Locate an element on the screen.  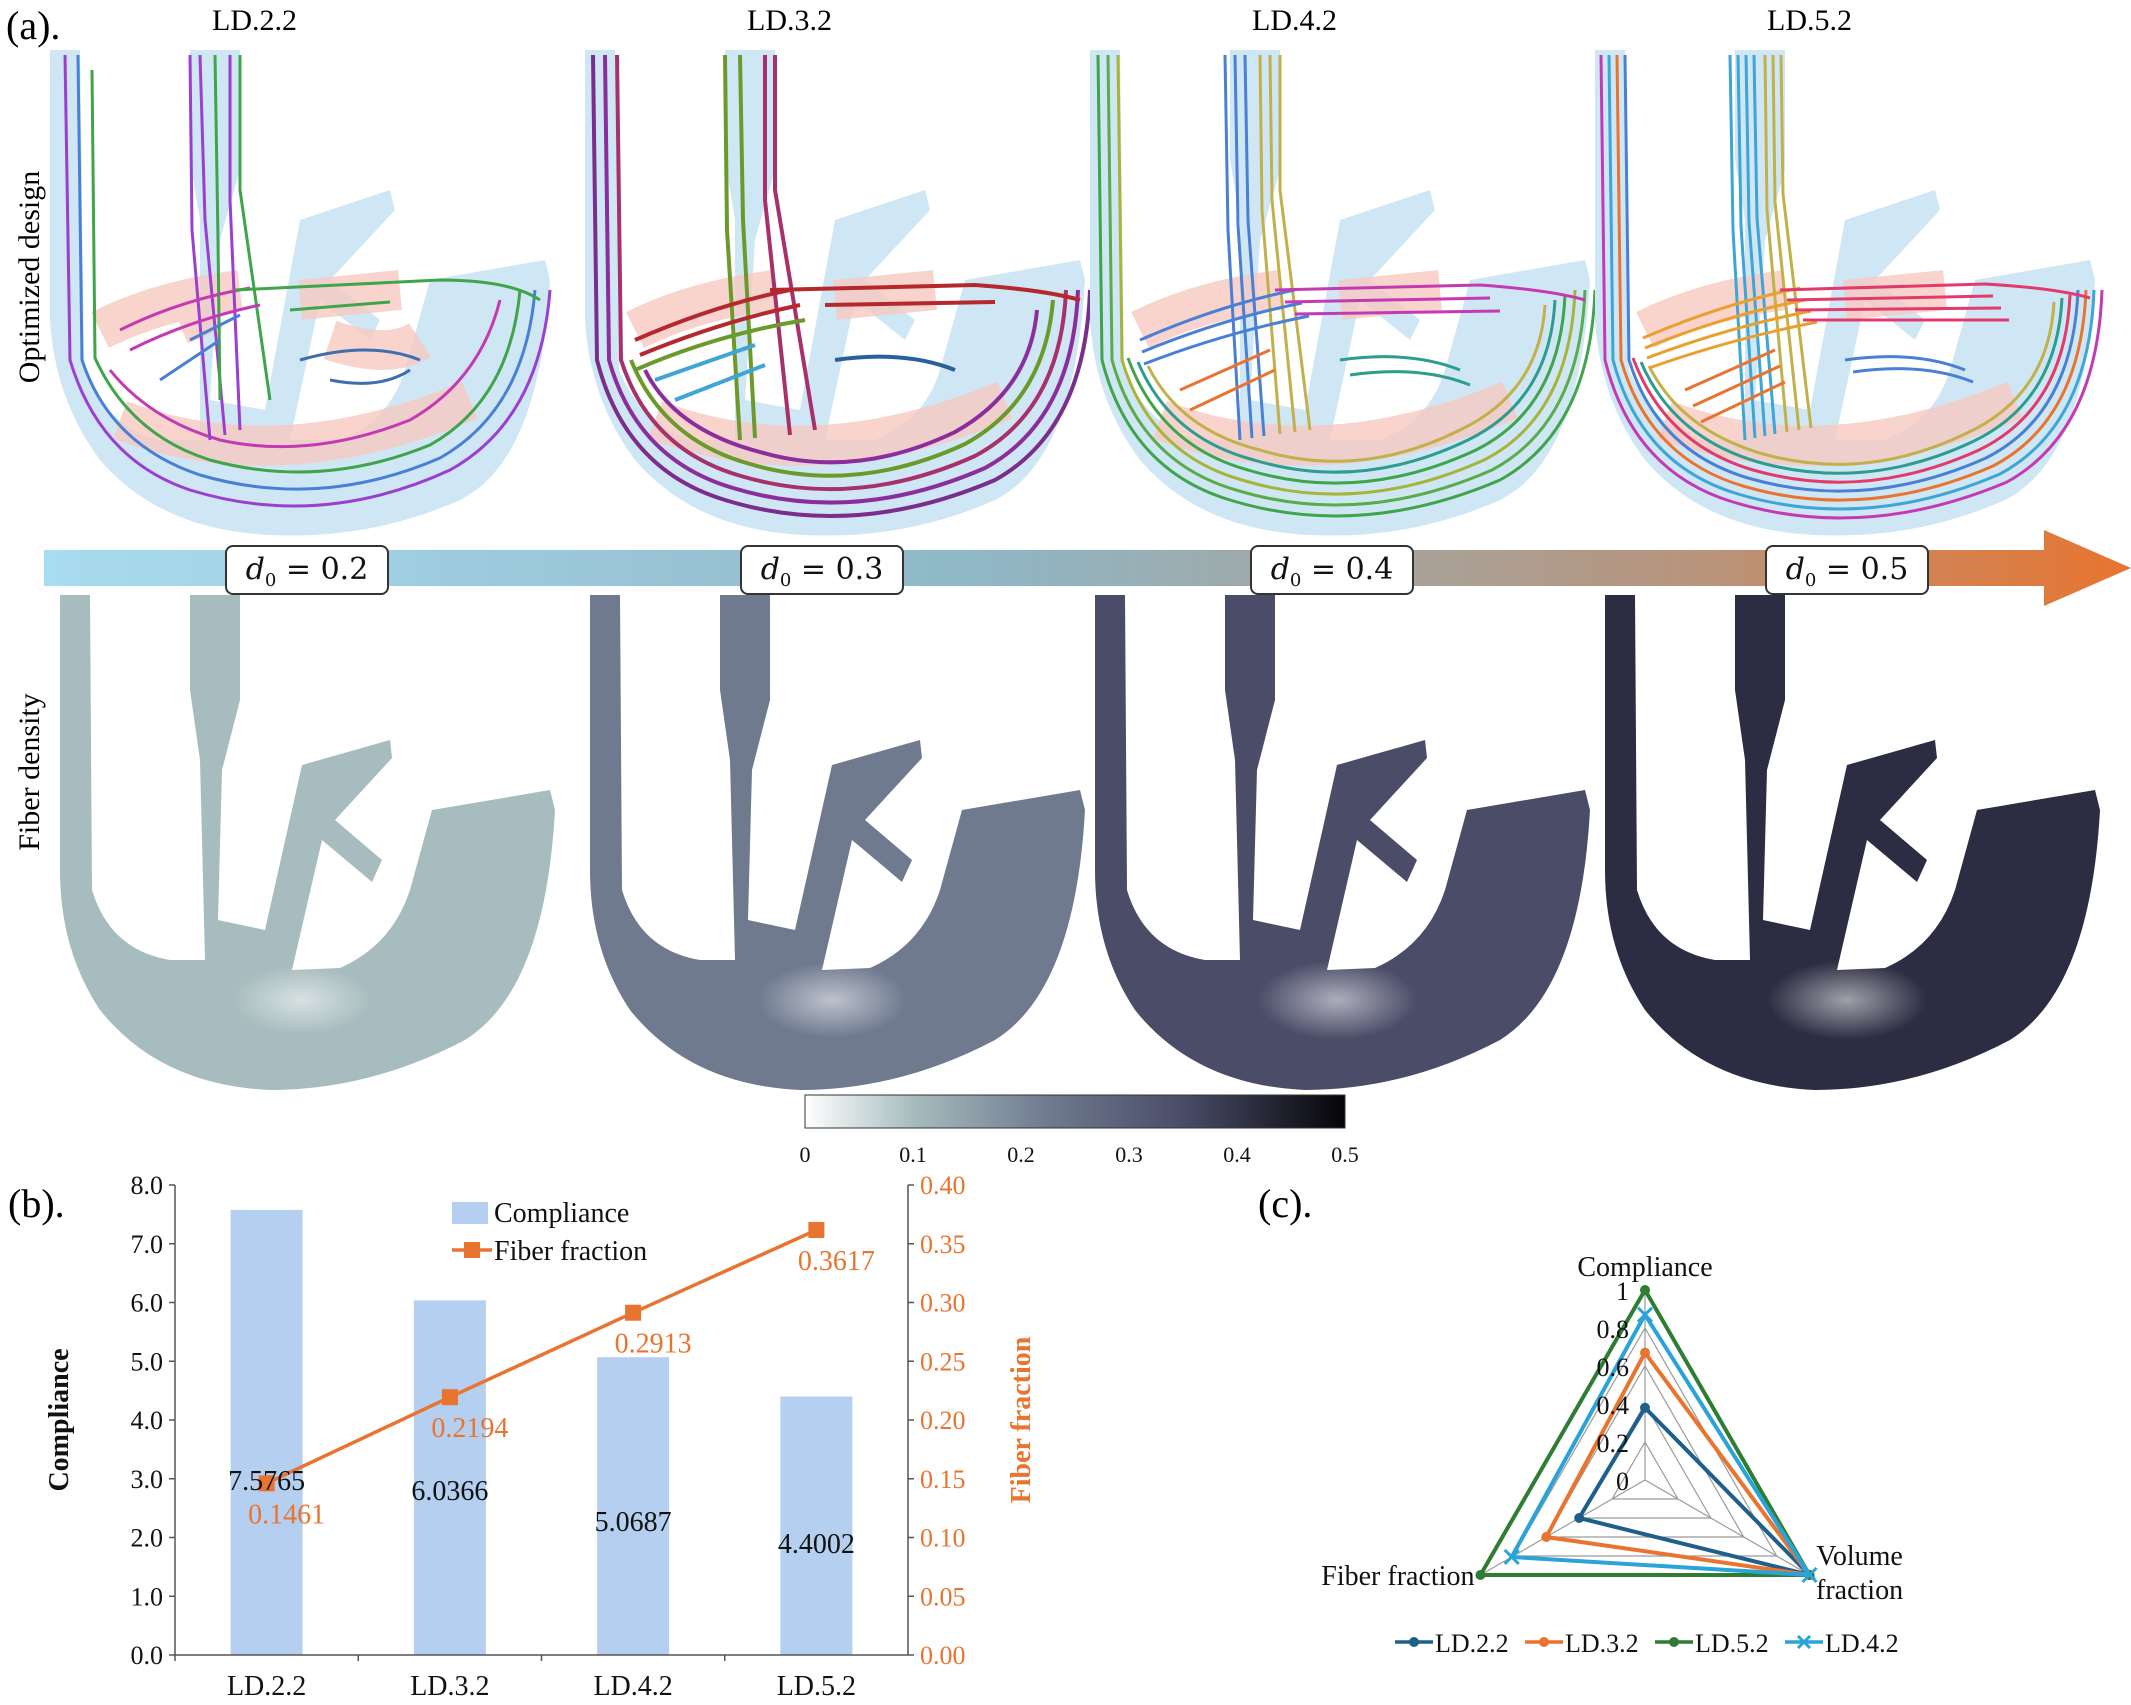
radar-legend-label: LD.5.2 is located at coordinates (1732, 1643).